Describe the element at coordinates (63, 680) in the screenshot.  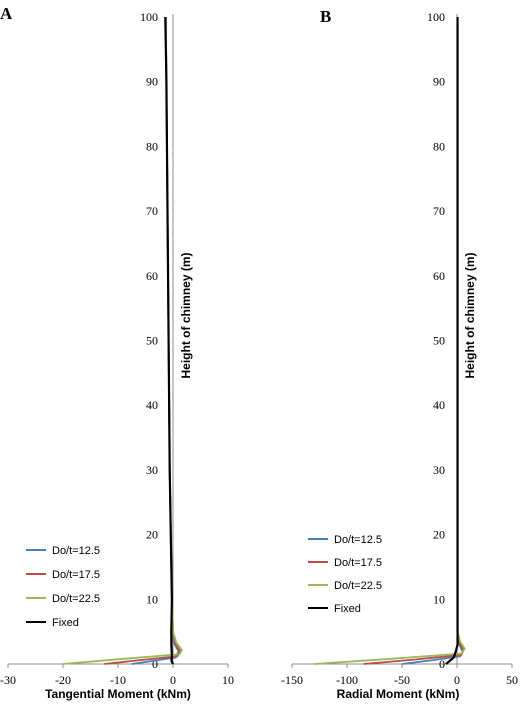
I see `x-tick-label: -20` at that location.